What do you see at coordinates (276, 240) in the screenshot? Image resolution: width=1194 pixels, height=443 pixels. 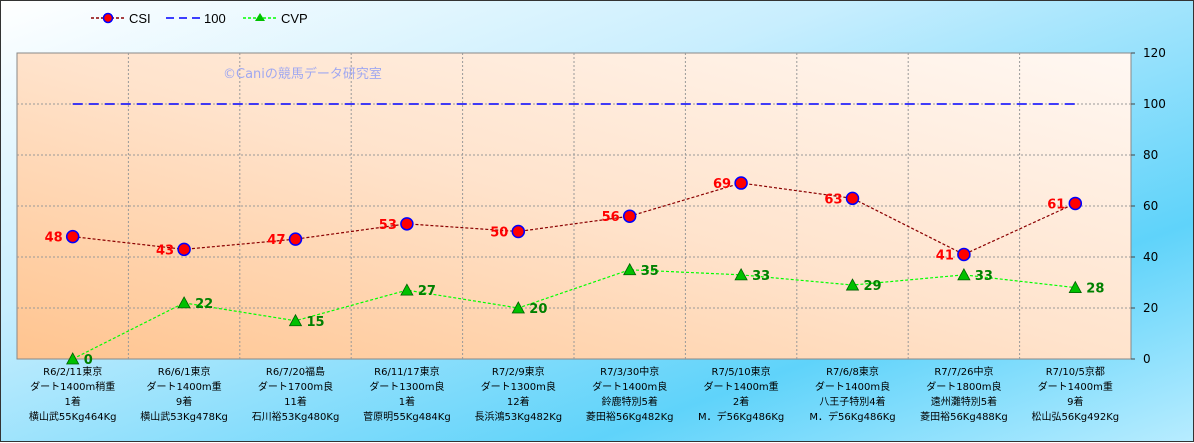 I see `csi-data-label: 47` at bounding box center [276, 240].